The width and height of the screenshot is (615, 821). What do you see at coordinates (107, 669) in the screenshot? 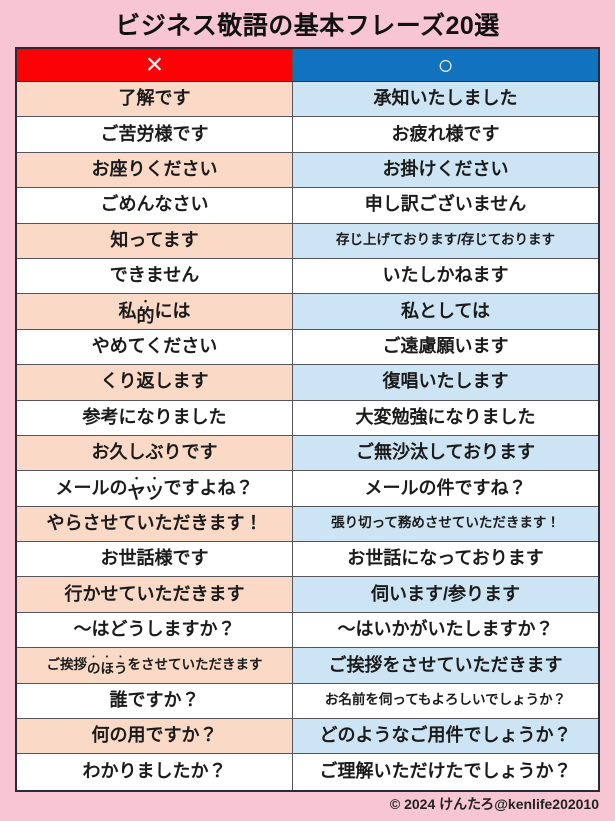
I see `emphasis-dotted-text: のほう` at bounding box center [107, 669].